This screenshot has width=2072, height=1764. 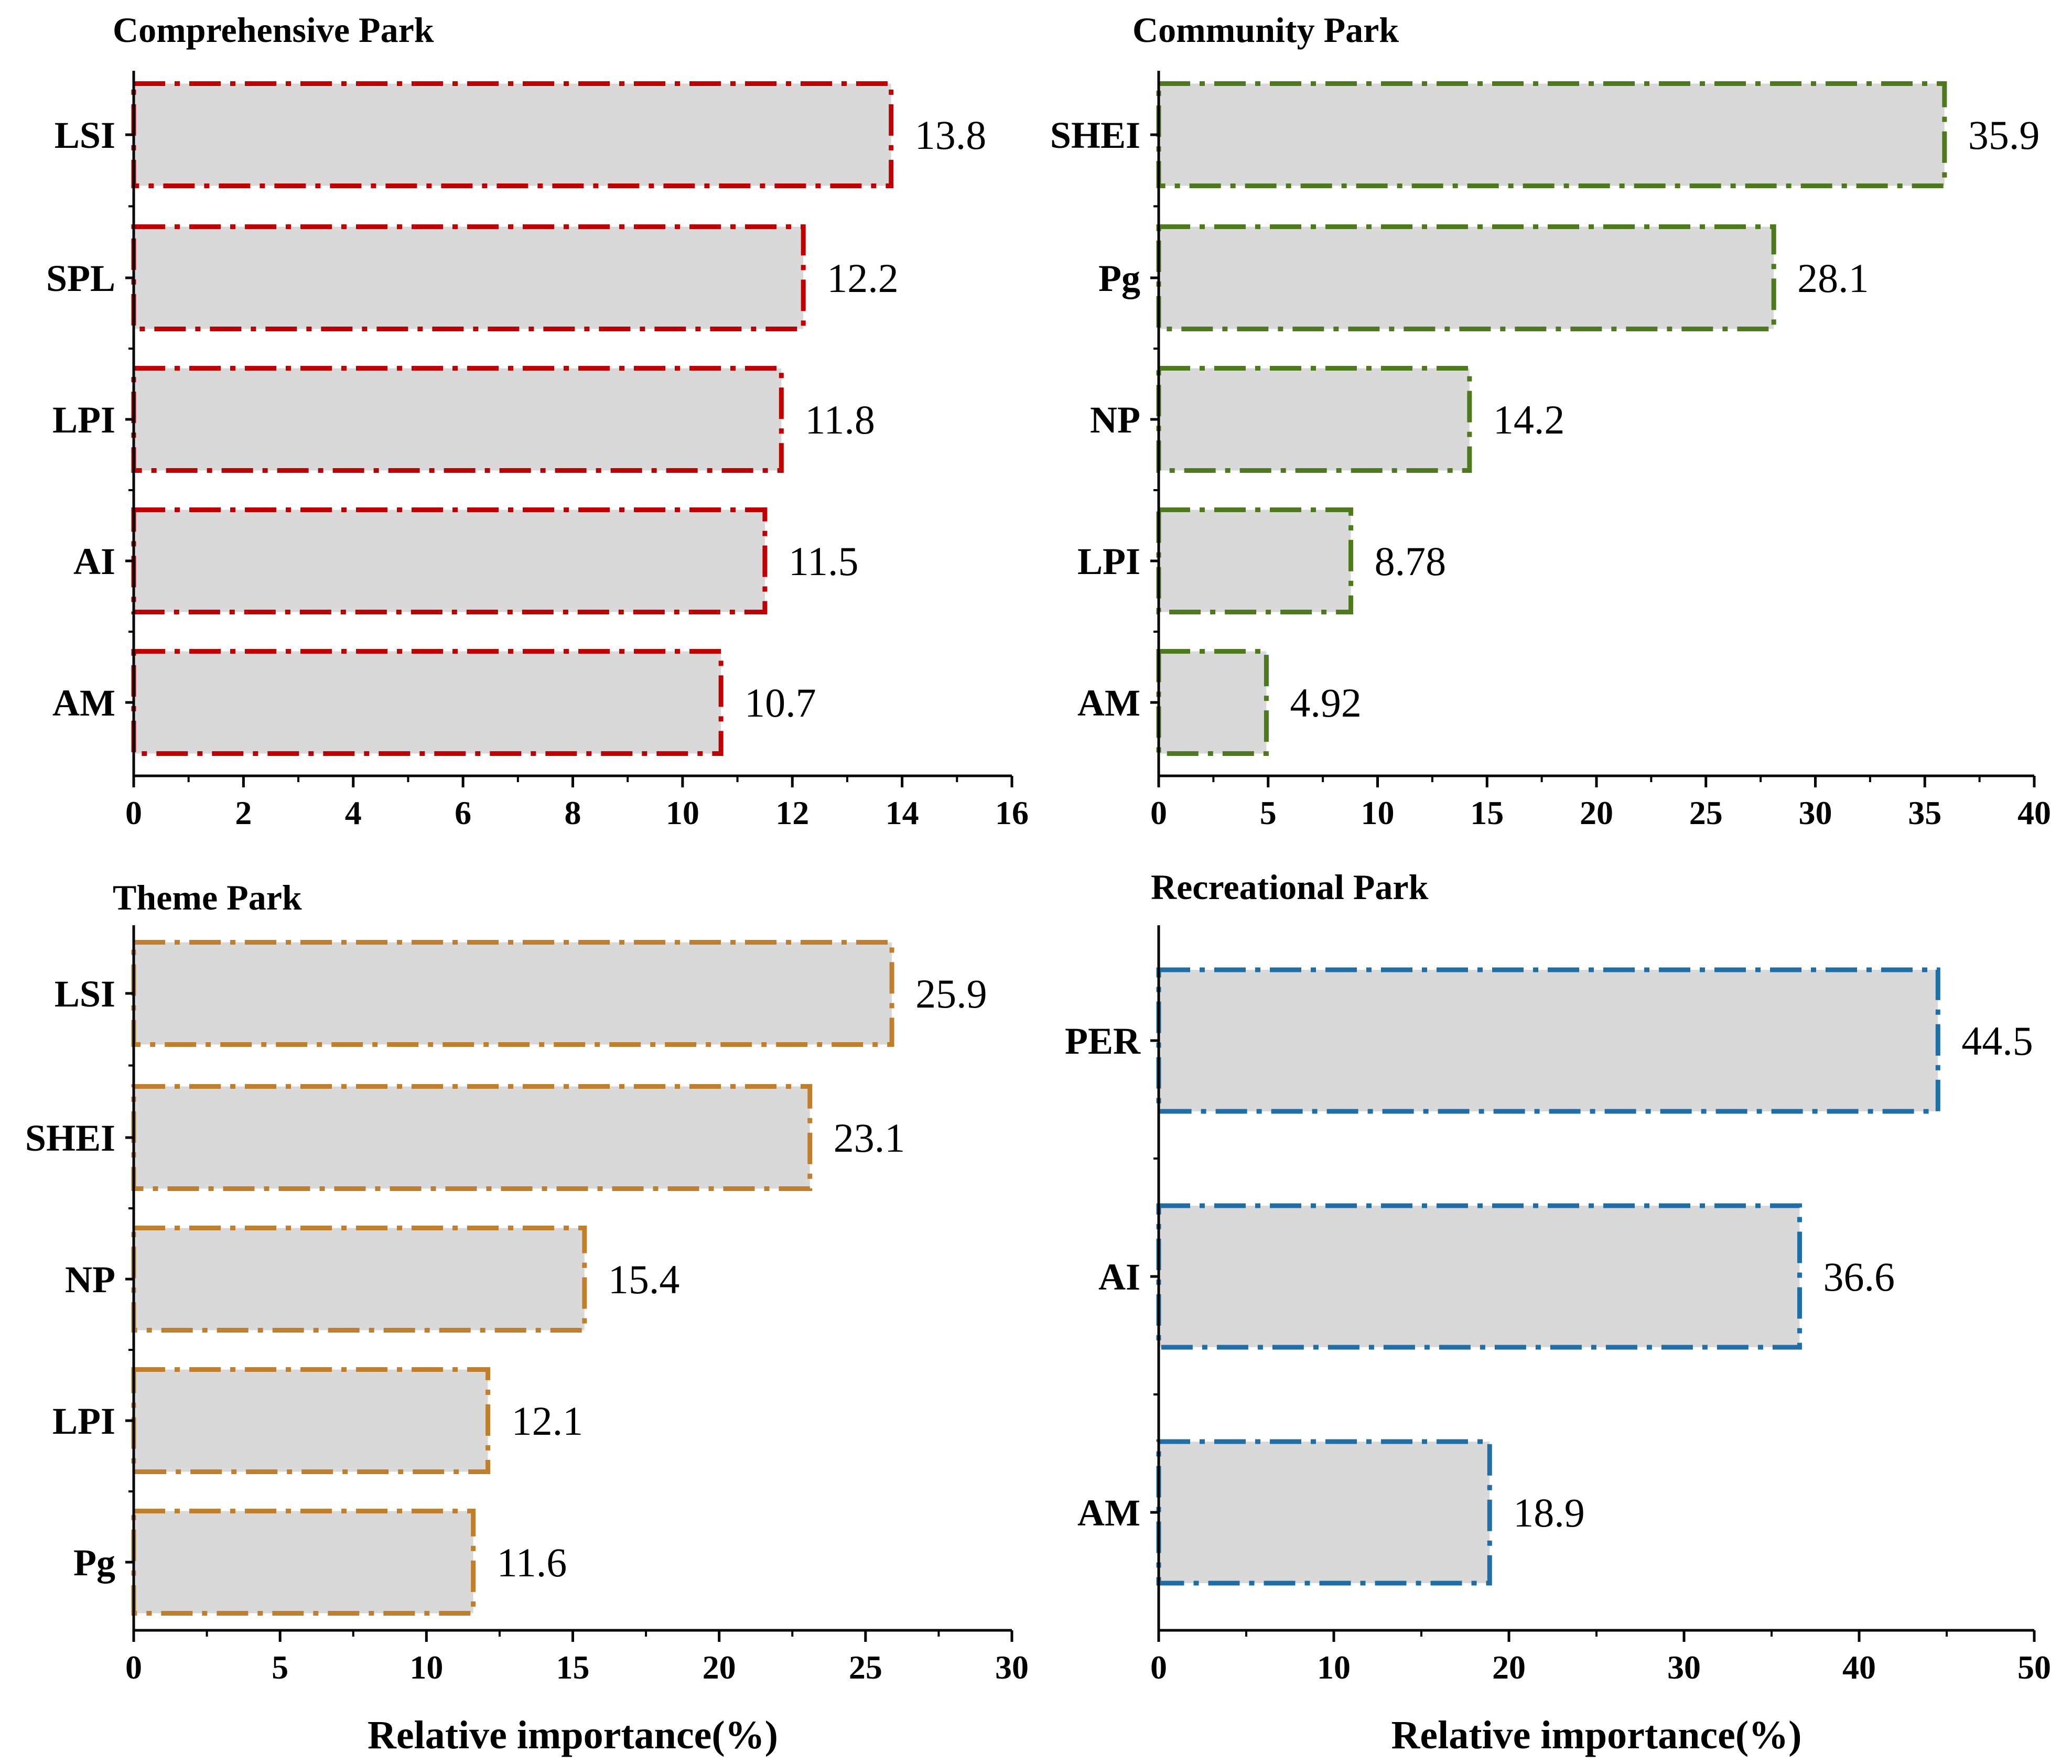 What do you see at coordinates (573, 812) in the screenshot?
I see `x-tick-label: 8` at bounding box center [573, 812].